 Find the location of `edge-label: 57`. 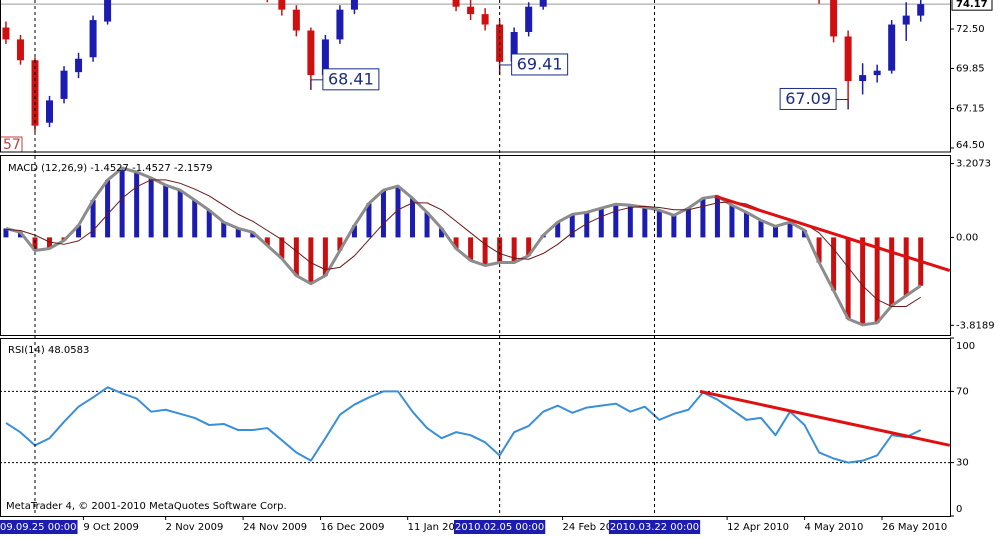

edge-label: 57 is located at coordinates (12, 145).